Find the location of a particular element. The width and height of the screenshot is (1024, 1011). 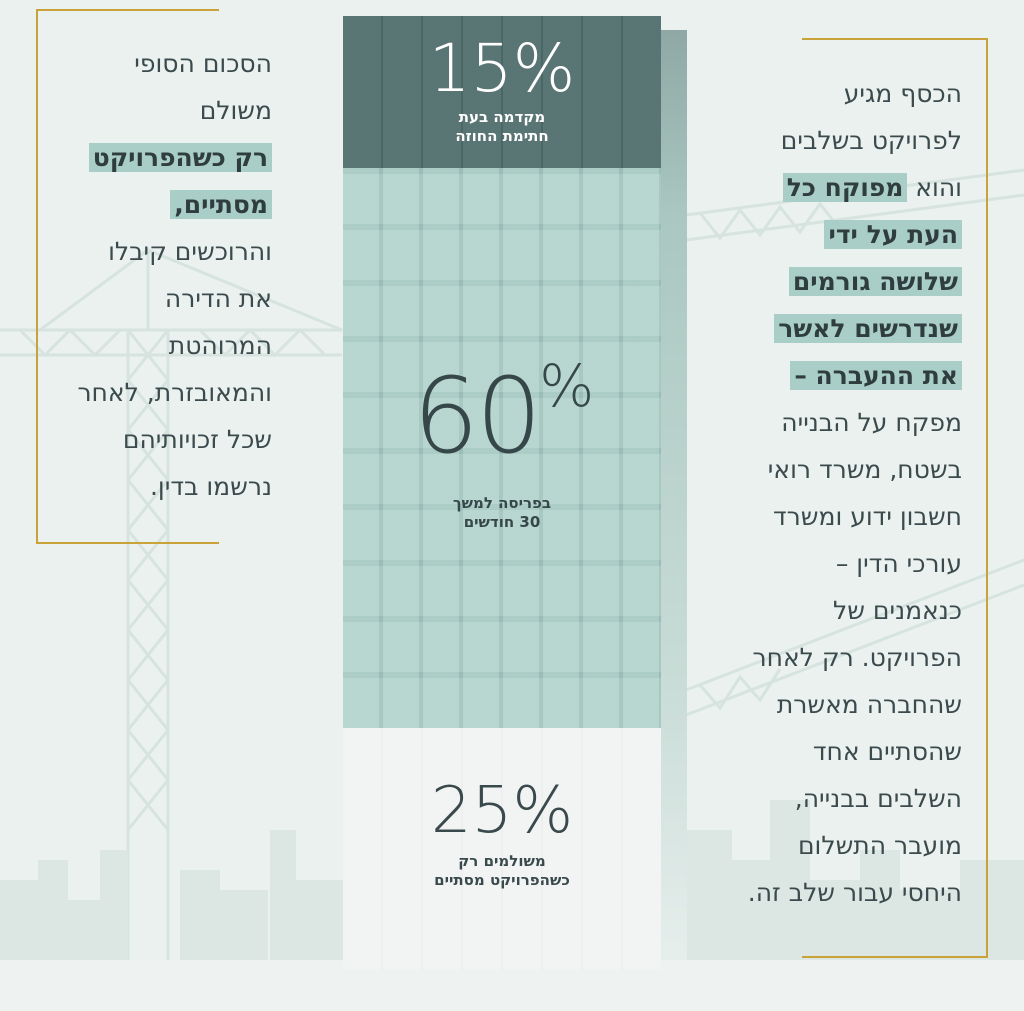

highlighted-text: מסתיים, is located at coordinates (221, 204).